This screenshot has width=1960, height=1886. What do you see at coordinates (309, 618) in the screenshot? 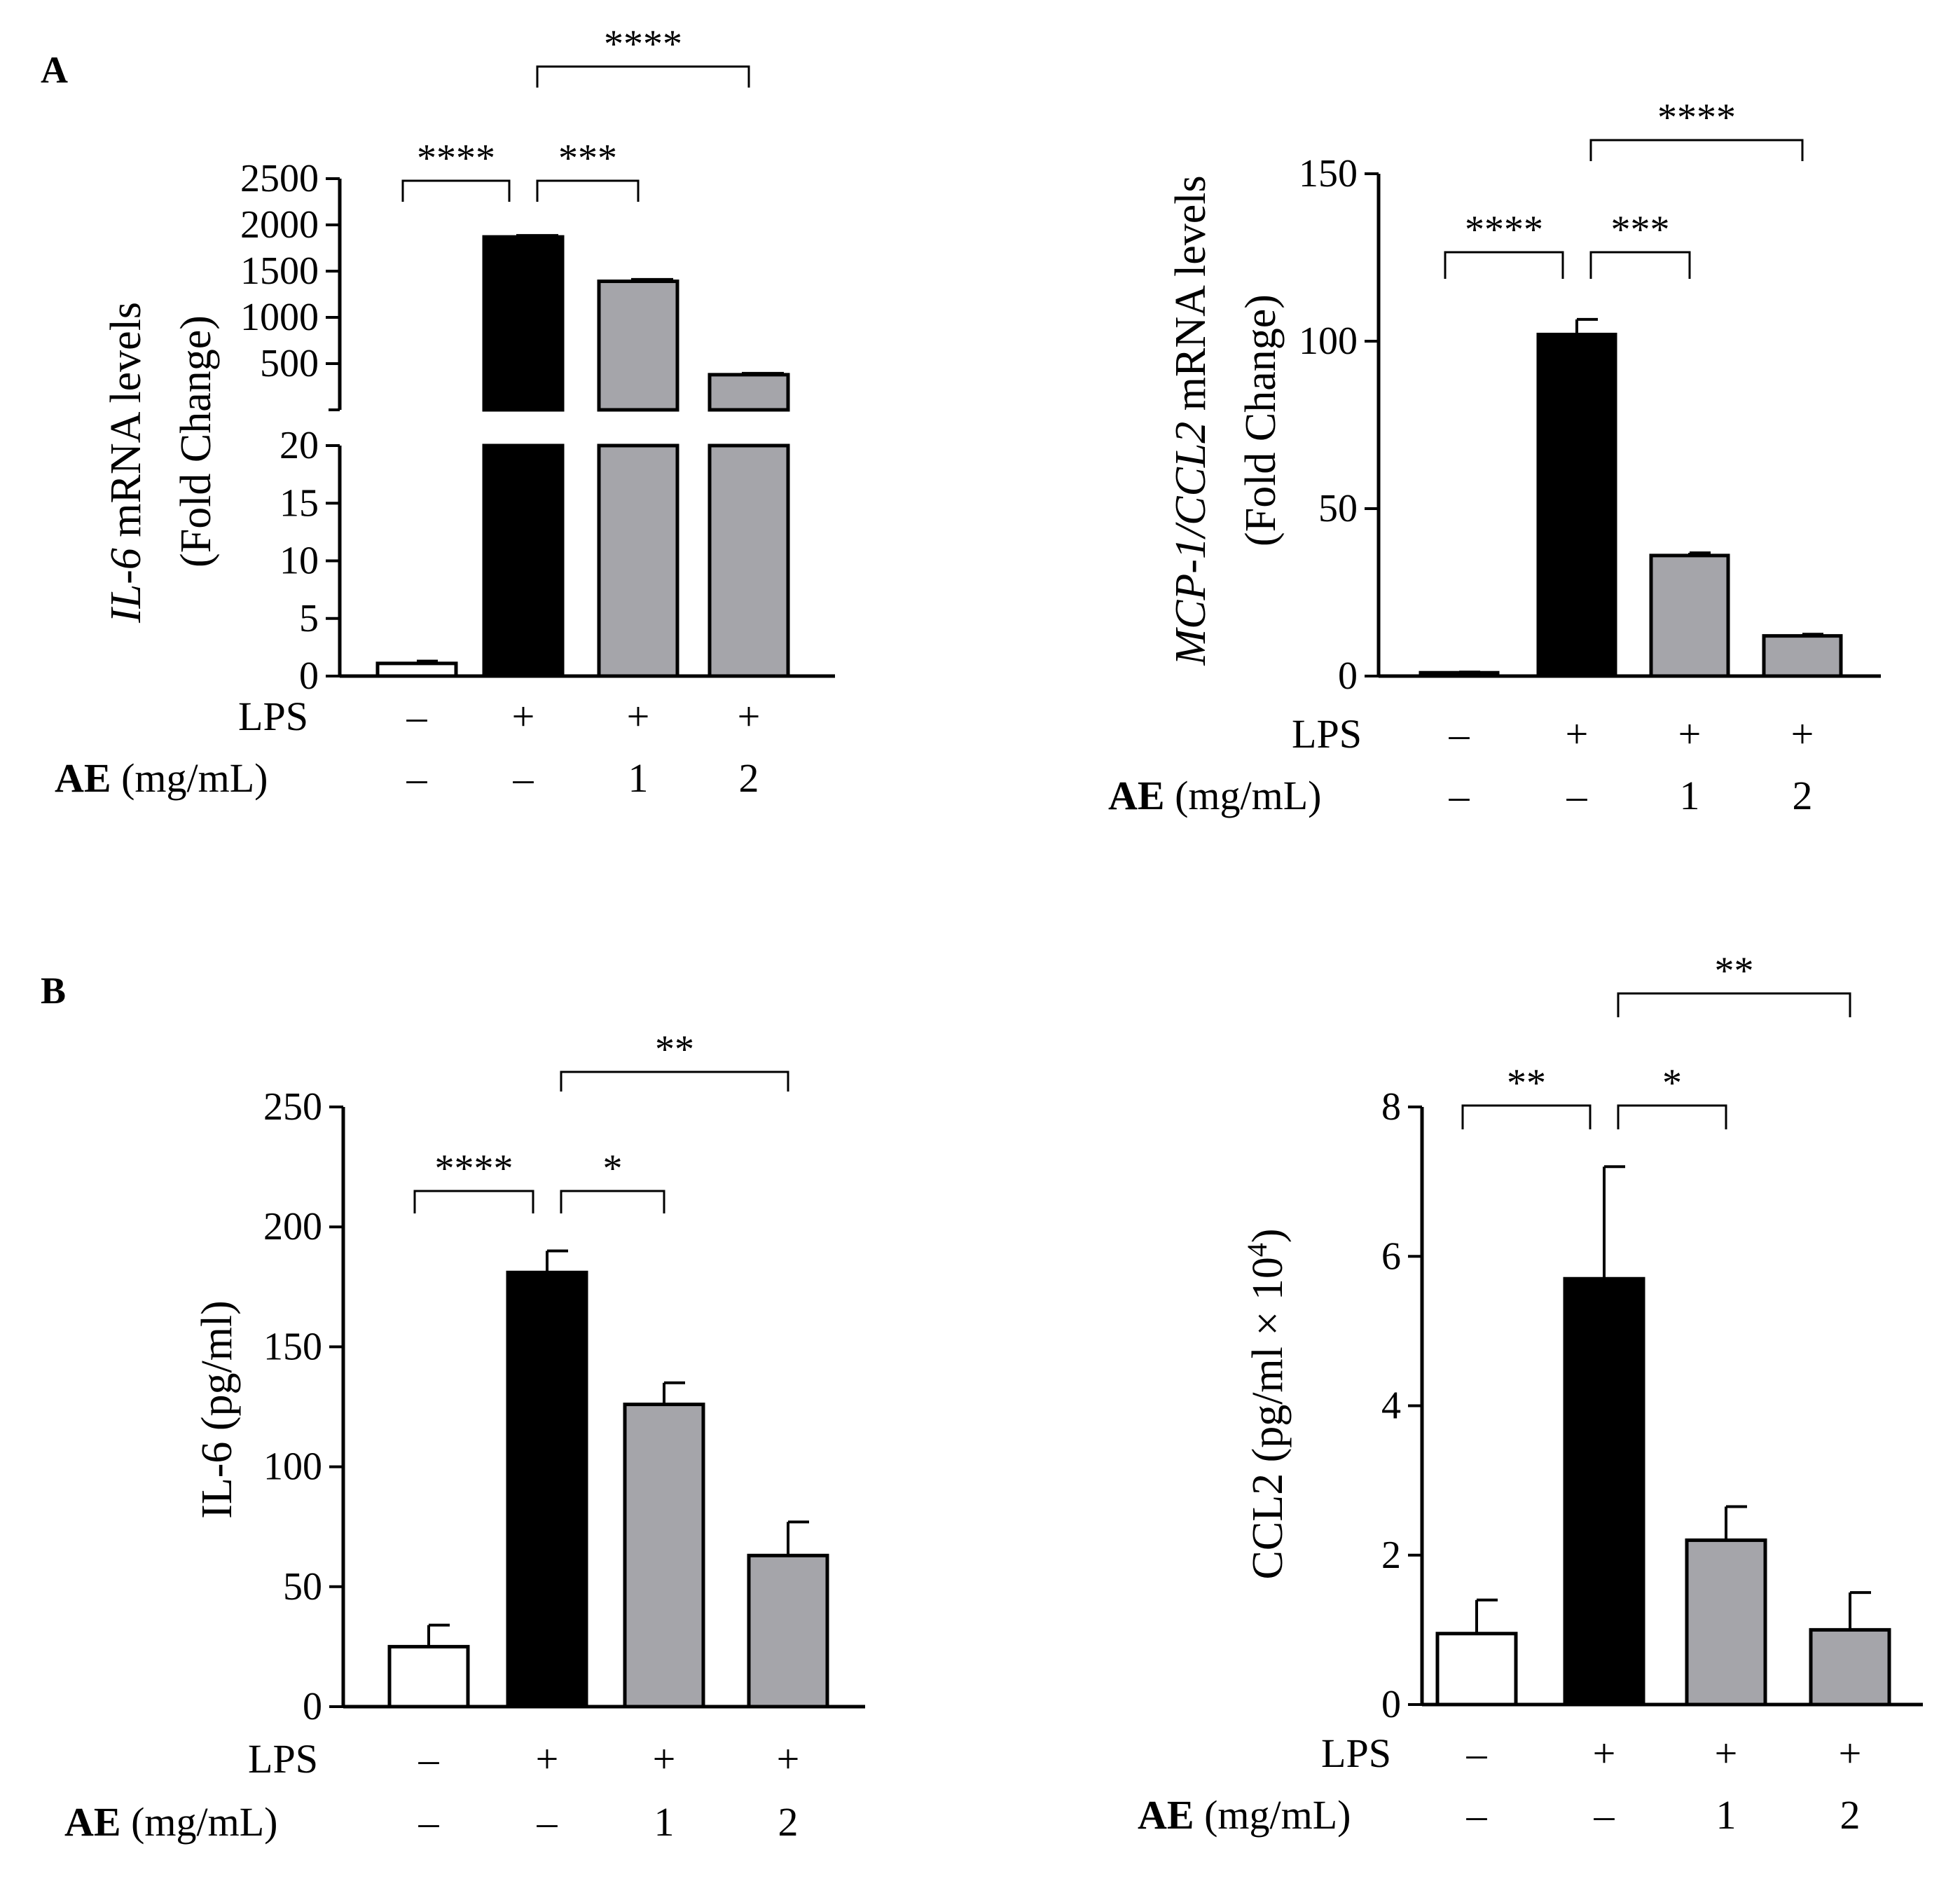
I see `y-tick-label: 5` at bounding box center [309, 618].